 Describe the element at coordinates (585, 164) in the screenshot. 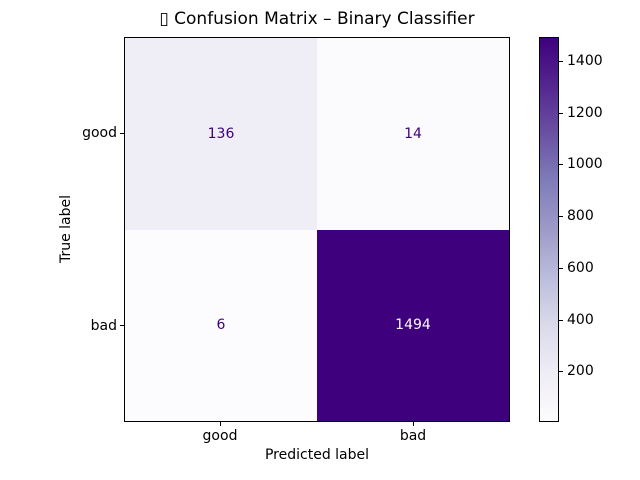

I see `colorbar-tick-label: 1000` at that location.